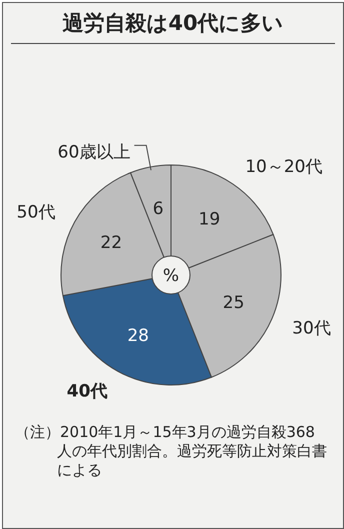  Describe the element at coordinates (94, 152) in the screenshot. I see `slice-label: 60歳以上` at that location.